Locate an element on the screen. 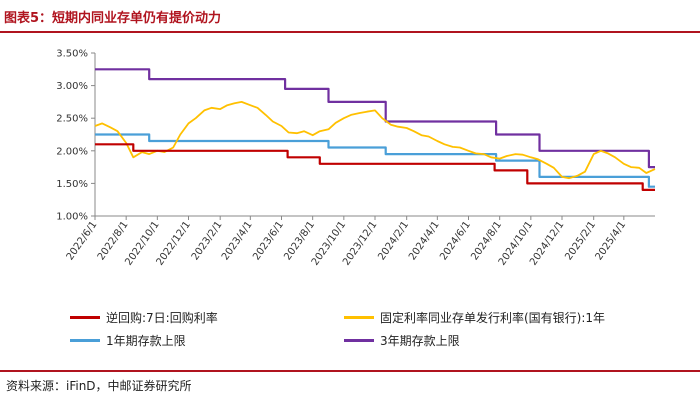 The height and width of the screenshot is (401, 700). footer-divider is located at coordinates (350, 371).